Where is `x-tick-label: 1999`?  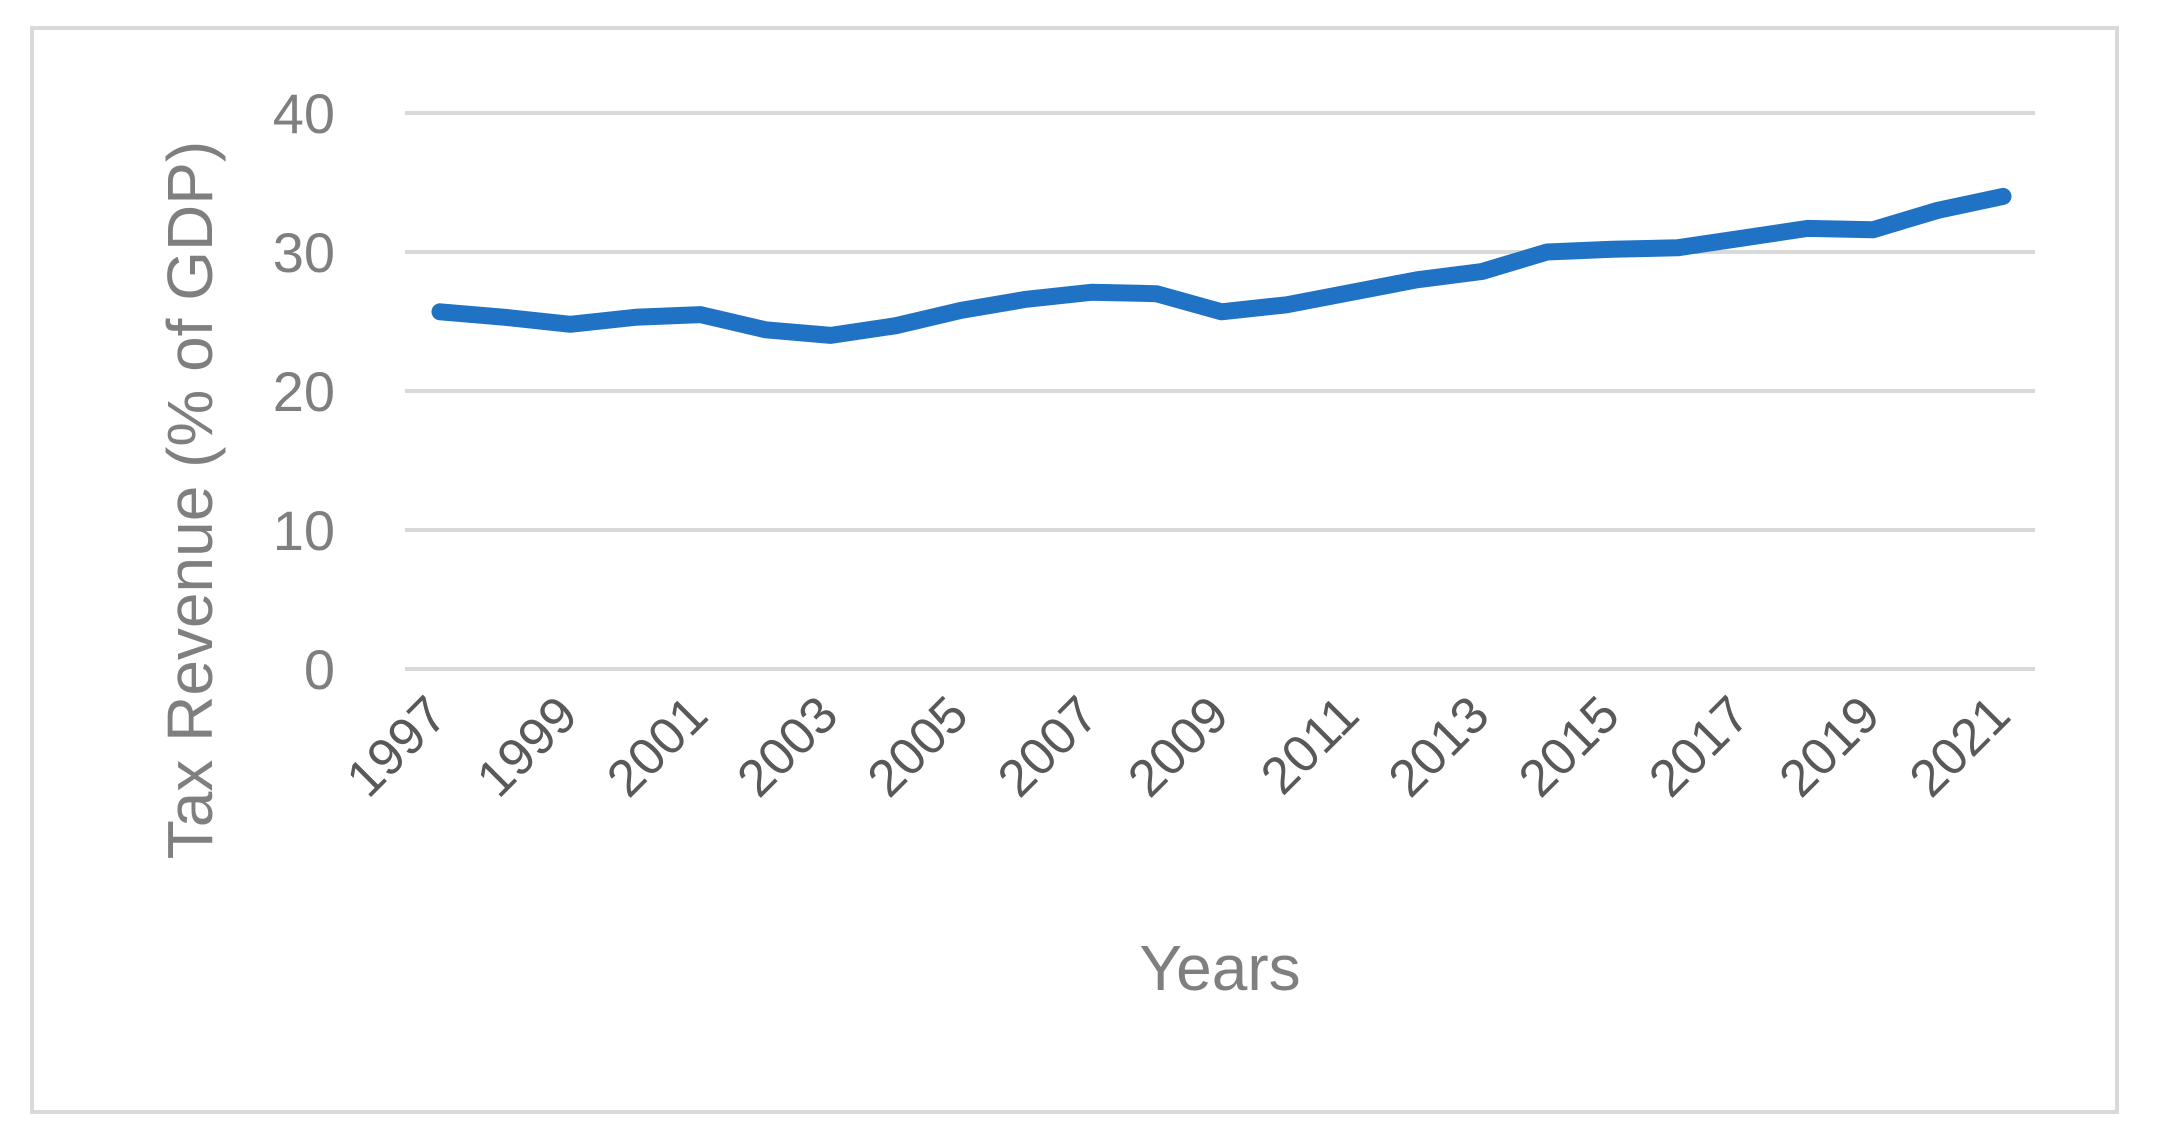 x-tick-label: 1999 is located at coordinates (527, 746).